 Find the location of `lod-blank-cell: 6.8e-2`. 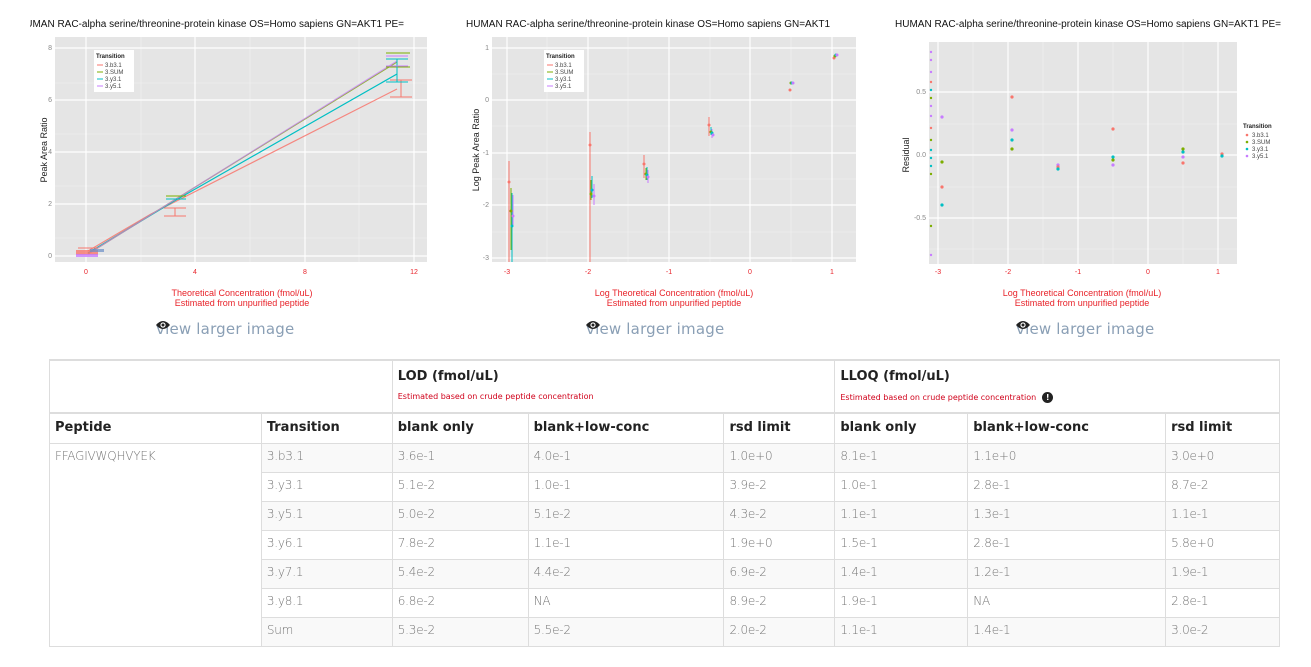

lod-blank-cell: 6.8e-2 is located at coordinates (460, 602).